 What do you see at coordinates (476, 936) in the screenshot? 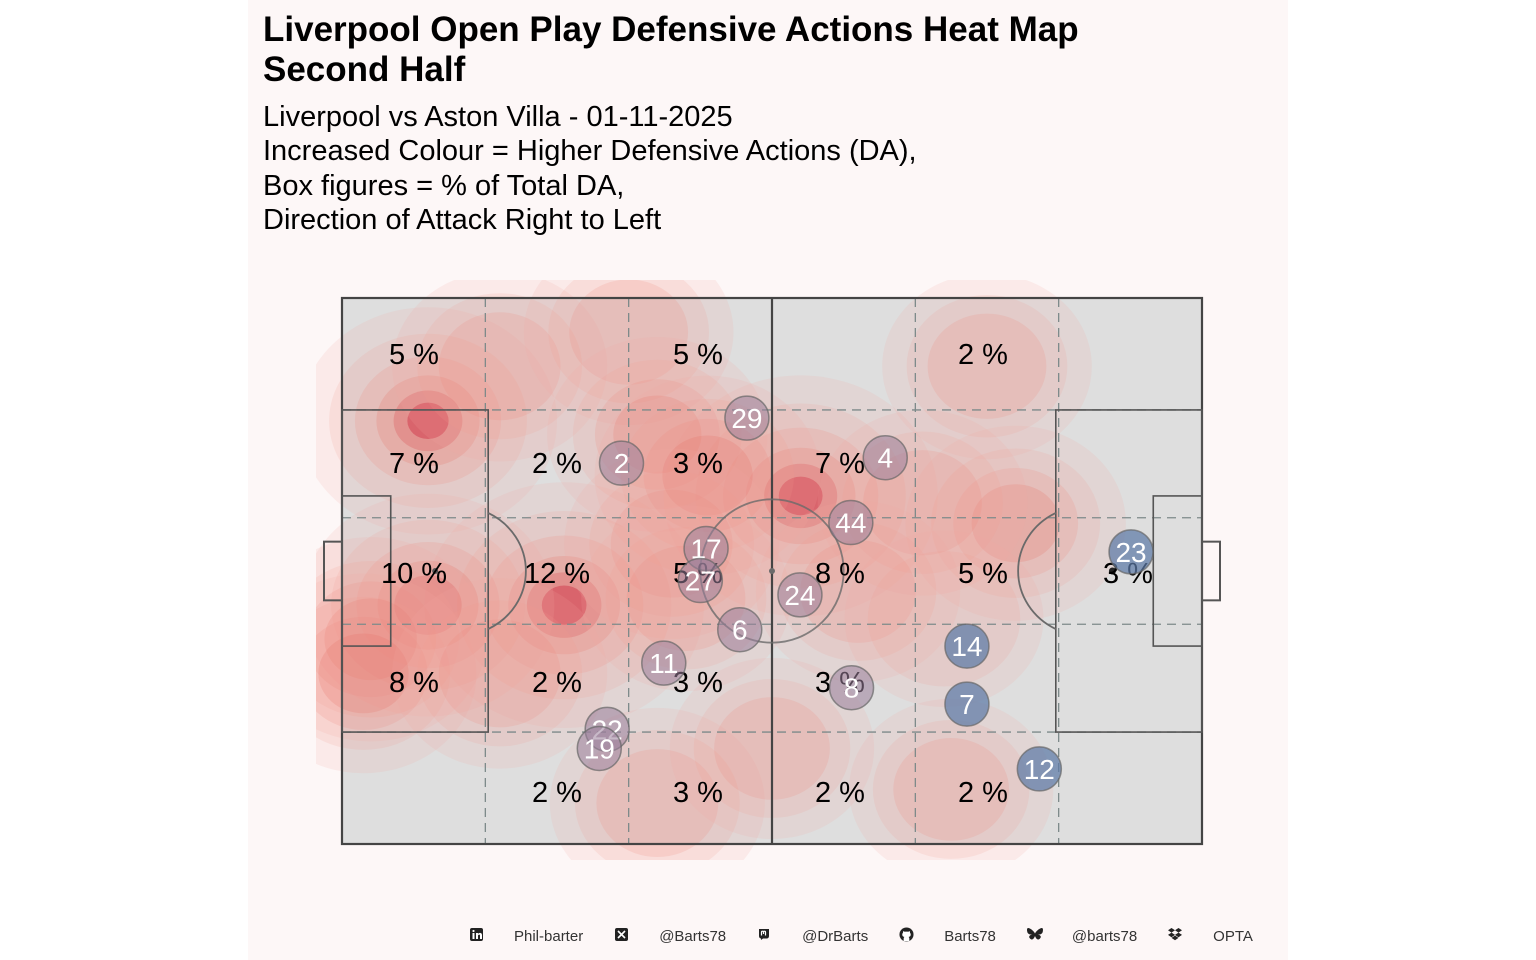
I see `linkedin-icon` at bounding box center [476, 936].